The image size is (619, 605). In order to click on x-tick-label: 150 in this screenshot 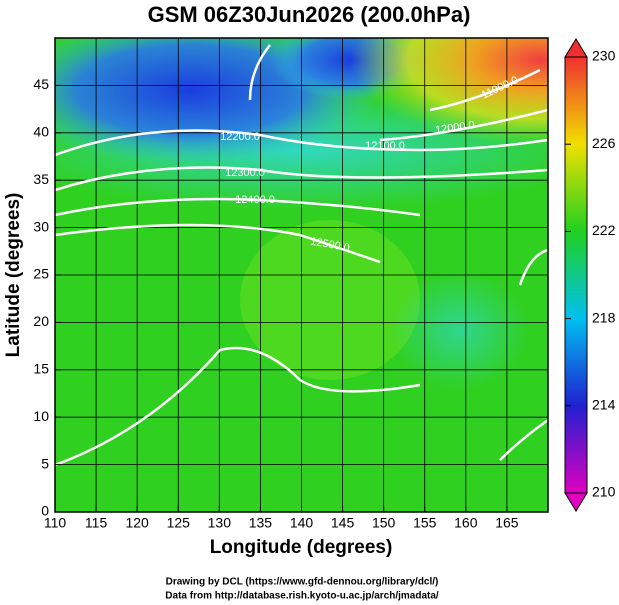, I will do `click(384, 523)`.